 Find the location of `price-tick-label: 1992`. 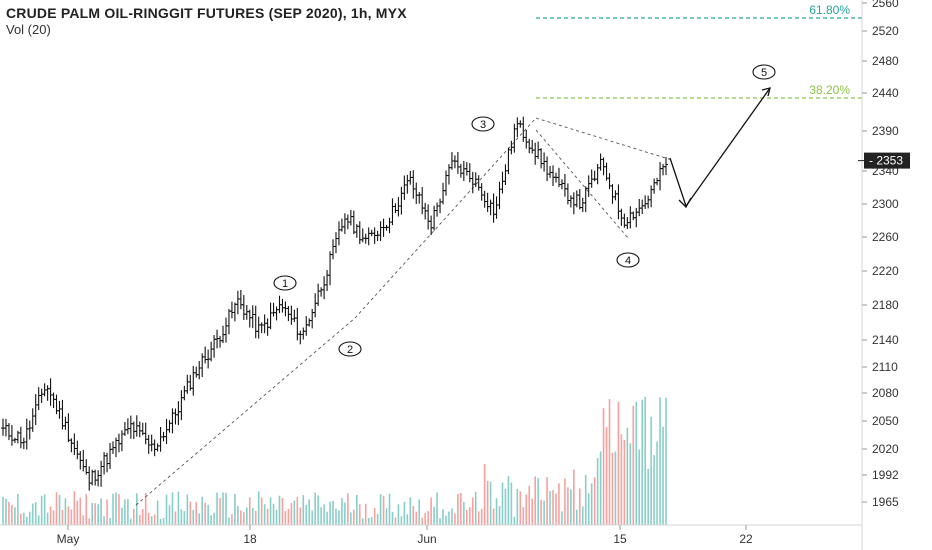

price-tick-label: 1992 is located at coordinates (885, 475).